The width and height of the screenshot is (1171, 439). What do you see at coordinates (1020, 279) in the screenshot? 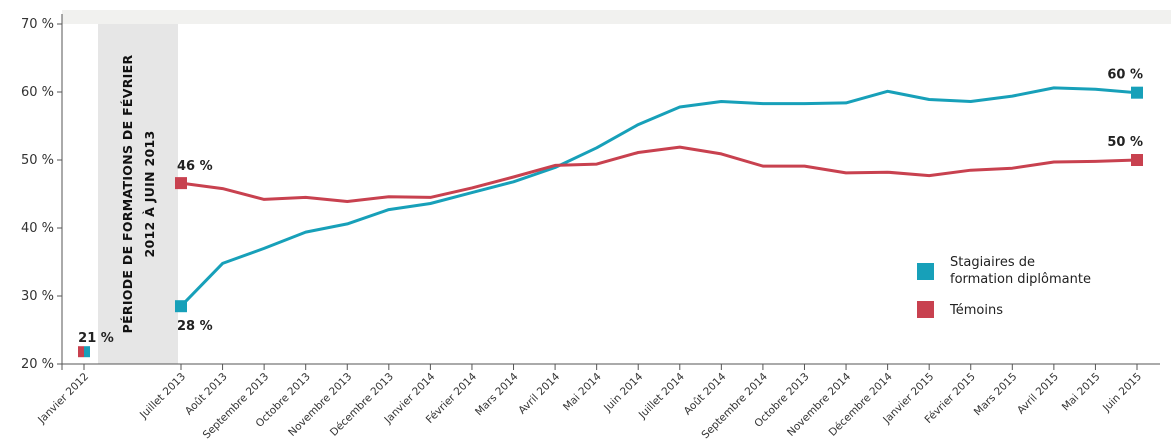
I see `legend-label-stagiaires: formation diplômante` at bounding box center [1020, 279].